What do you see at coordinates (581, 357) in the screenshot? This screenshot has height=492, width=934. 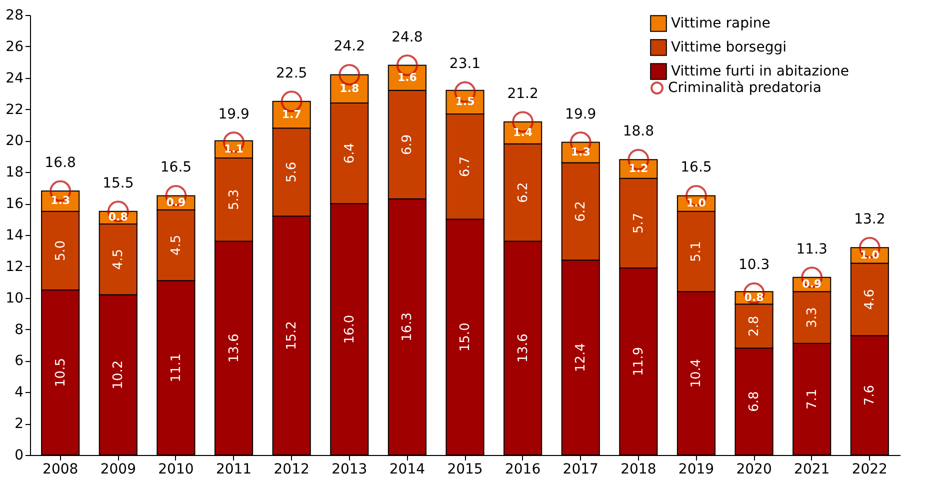 I see `data-label: 12.4` at bounding box center [581, 357].